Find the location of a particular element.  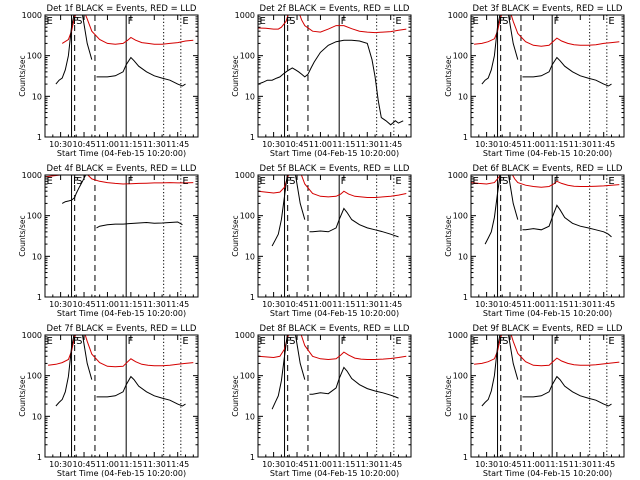

panel-title: Det 8f BLACK = Events, RED = LLD is located at coordinates (335, 329).